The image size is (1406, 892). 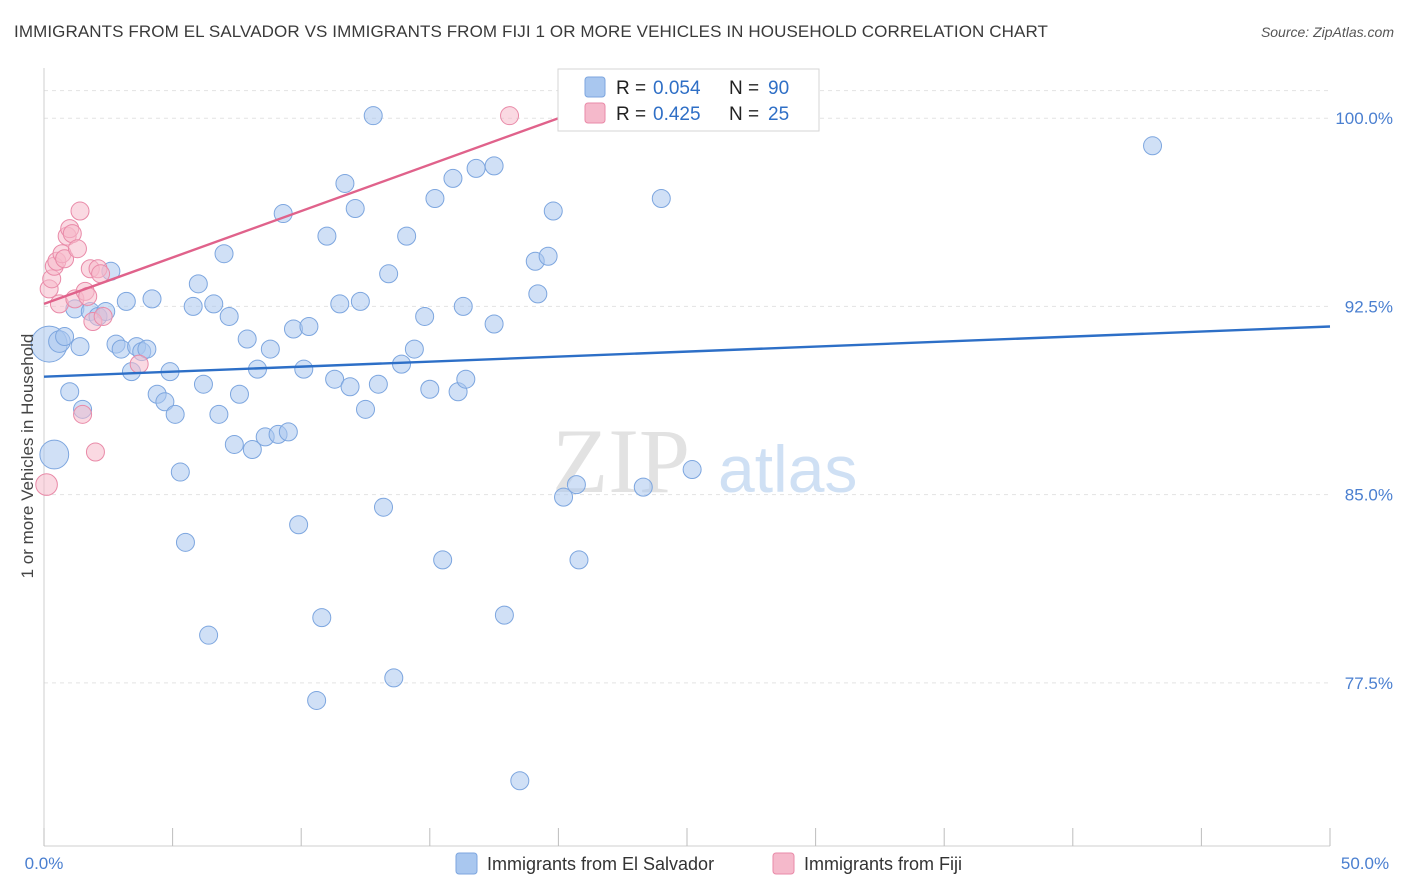 What do you see at coordinates (778, 88) in the screenshot?
I see `legend-n-value-1: 90` at bounding box center [778, 88].